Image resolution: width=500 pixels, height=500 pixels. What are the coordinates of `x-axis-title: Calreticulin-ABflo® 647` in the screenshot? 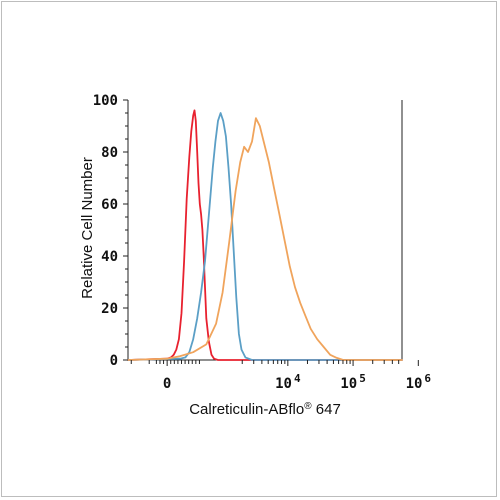 It's located at (265, 410).